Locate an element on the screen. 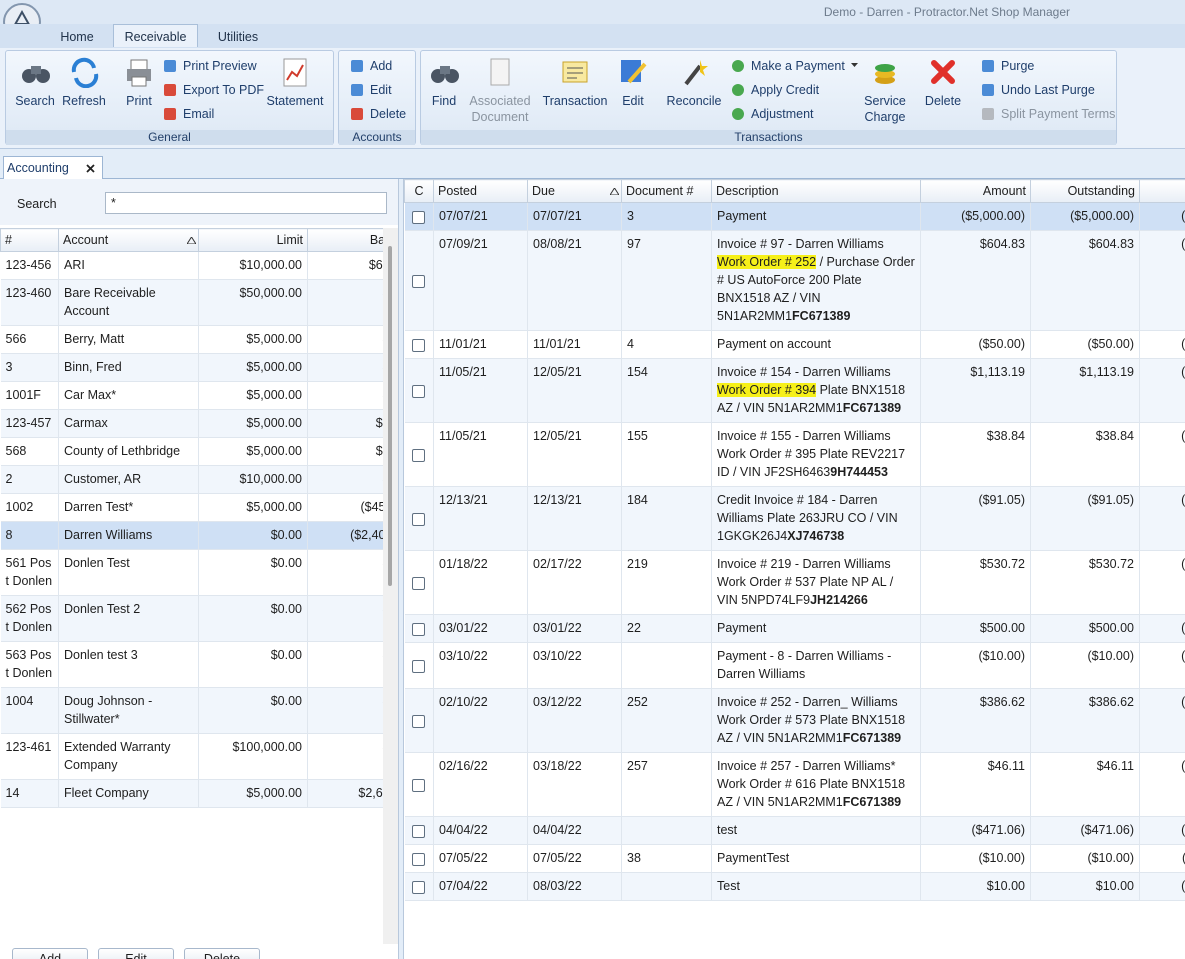 Image resolution: width=1185 pixels, height=959 pixels. ribbon-button: Reconcile is located at coordinates (694, 90).